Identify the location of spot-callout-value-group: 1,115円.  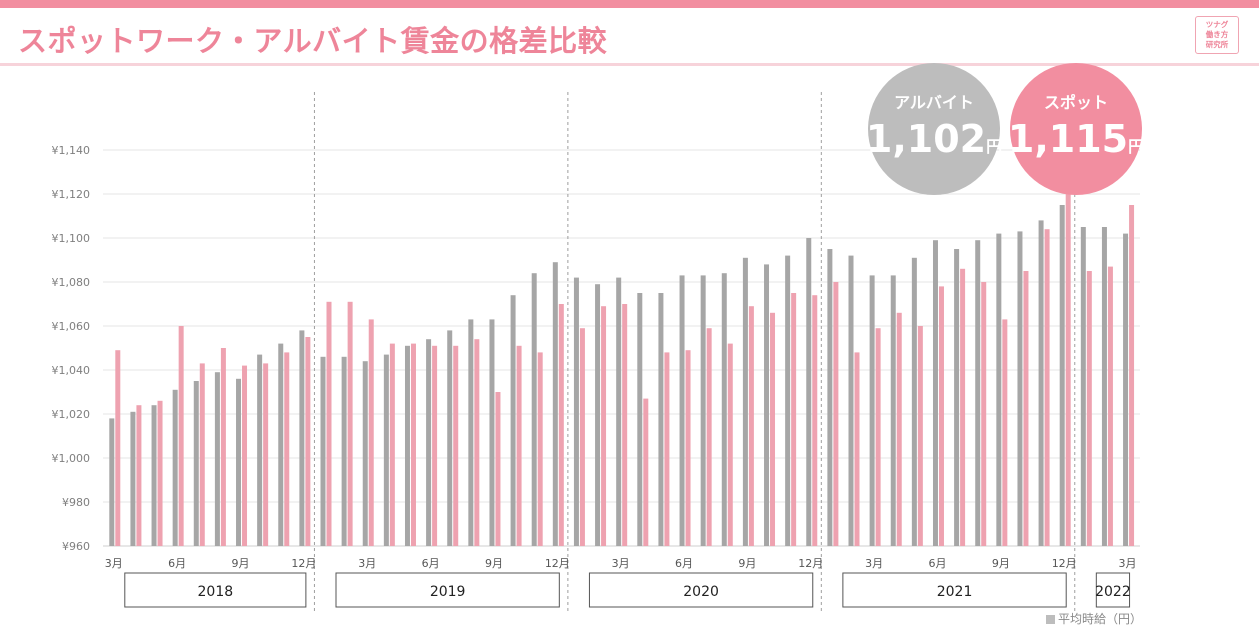
(1076, 139).